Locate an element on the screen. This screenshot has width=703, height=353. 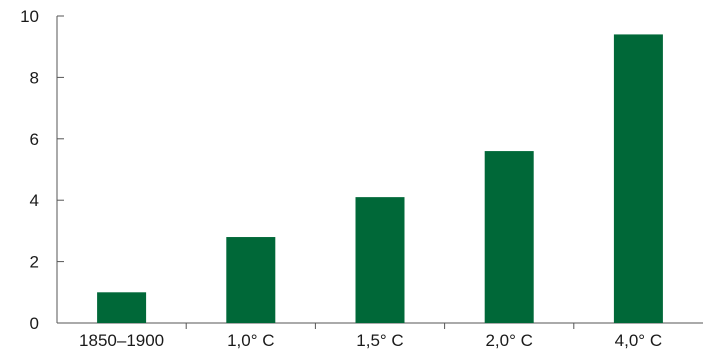
x-tick-label: 1850–1900 is located at coordinates (121, 340).